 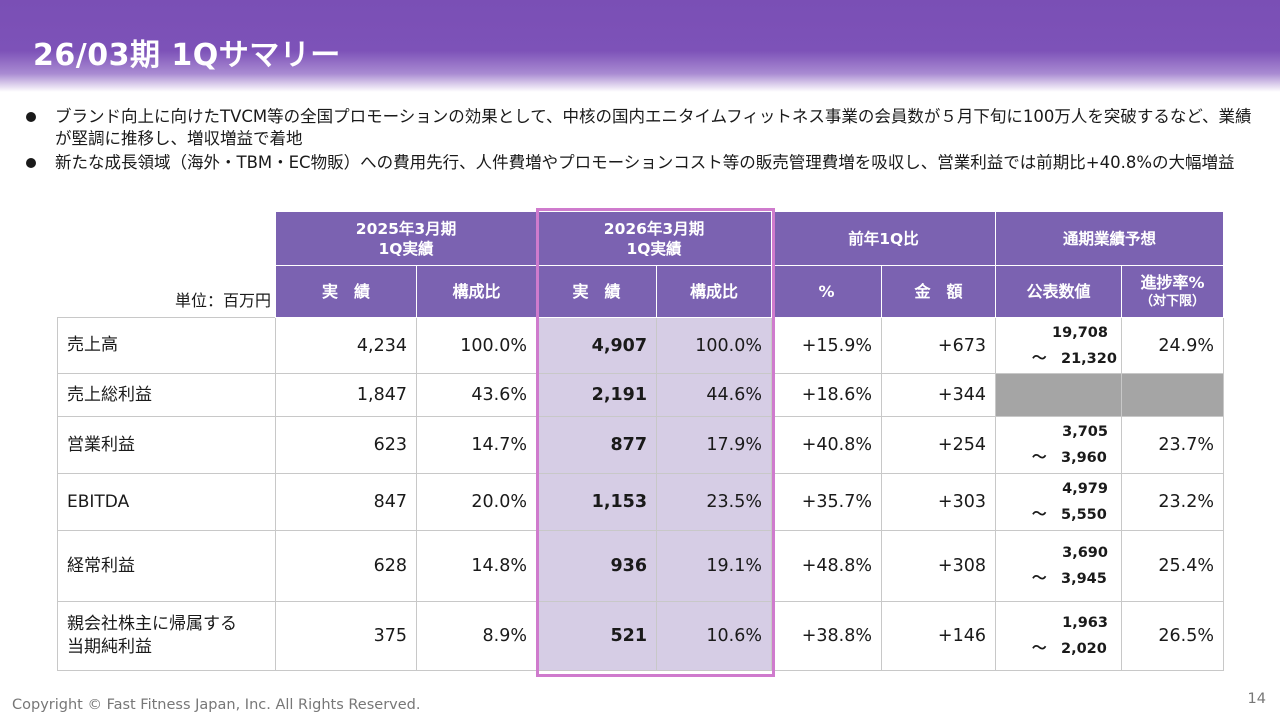 What do you see at coordinates (187, 55) in the screenshot?
I see `page-title: 26/03期 1Qサマリー` at bounding box center [187, 55].